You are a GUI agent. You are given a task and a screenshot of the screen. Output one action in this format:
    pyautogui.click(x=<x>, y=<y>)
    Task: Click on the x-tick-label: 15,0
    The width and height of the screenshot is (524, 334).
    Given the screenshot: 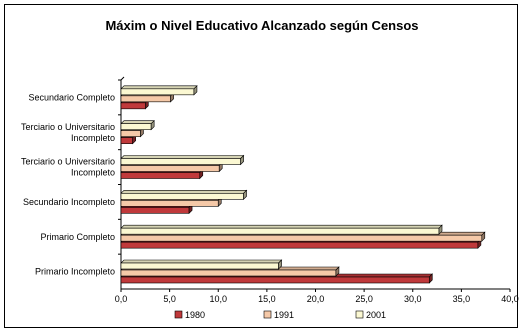 What is the action you would take?
    pyautogui.click(x=267, y=299)
    